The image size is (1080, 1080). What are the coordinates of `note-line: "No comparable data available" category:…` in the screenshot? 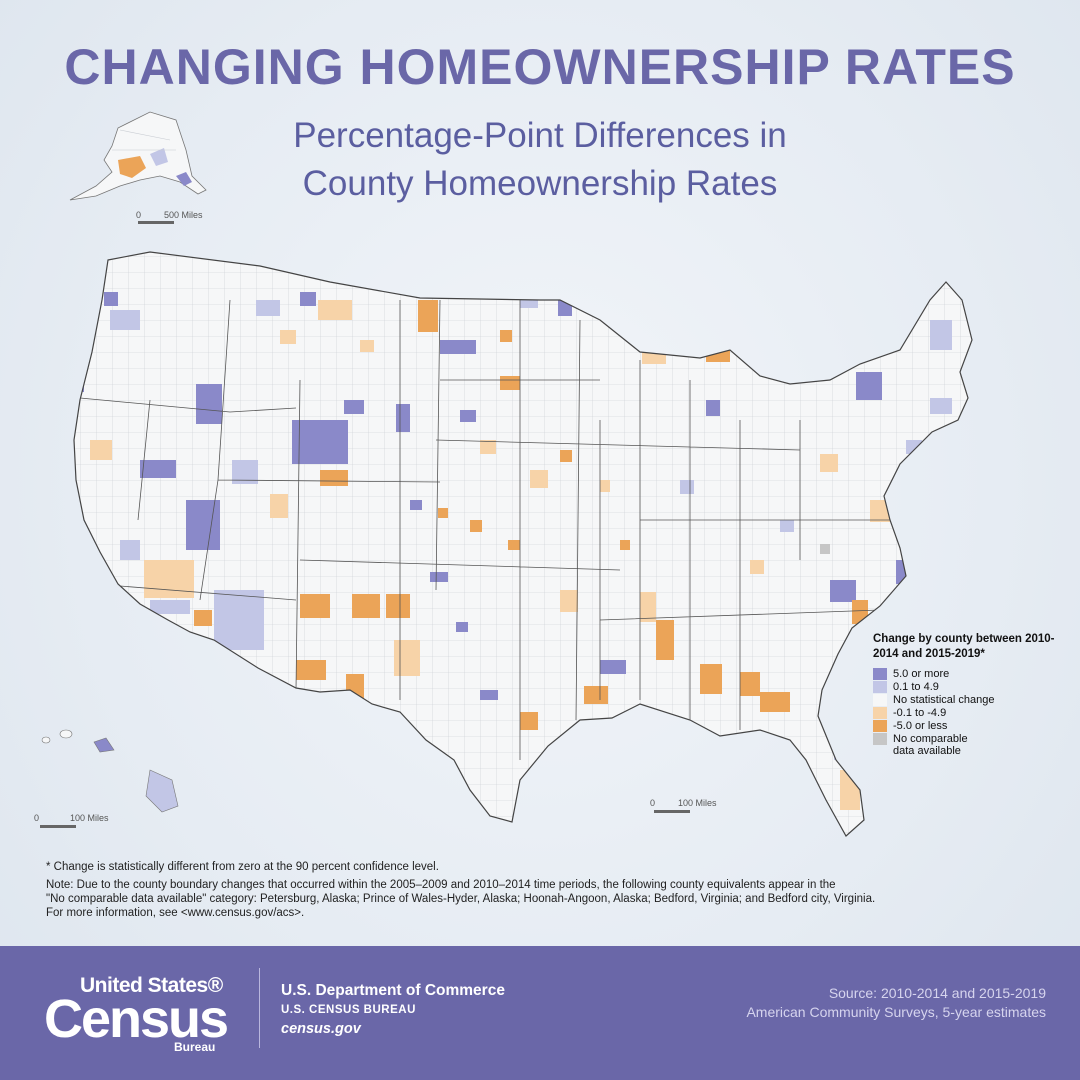 It's located at (461, 899).